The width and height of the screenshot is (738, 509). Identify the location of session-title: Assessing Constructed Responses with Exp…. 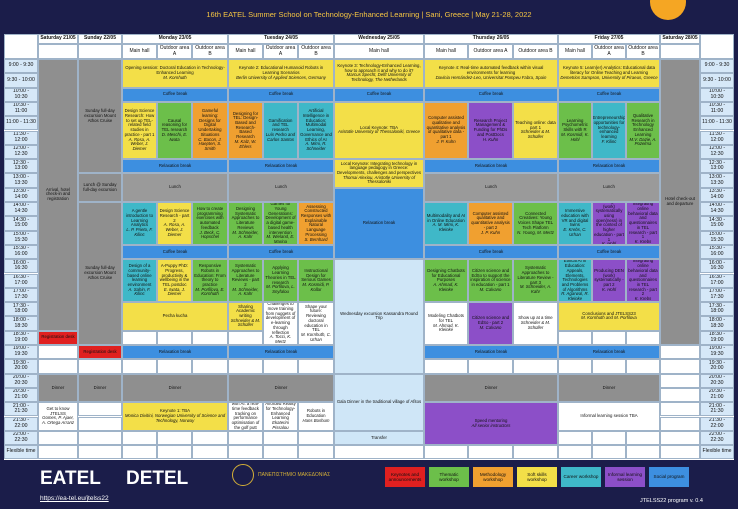
(316, 220).